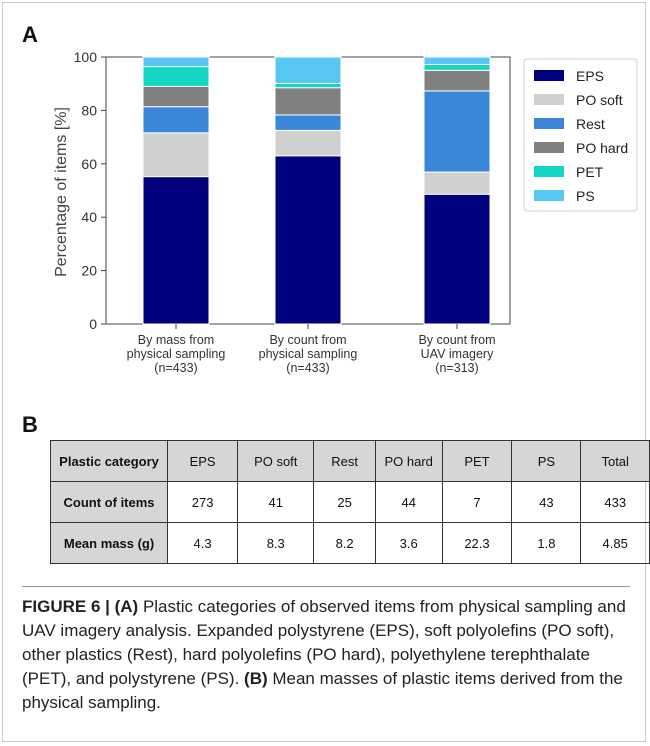  I want to click on table-header-cell: Plastic category, so click(109, 461).